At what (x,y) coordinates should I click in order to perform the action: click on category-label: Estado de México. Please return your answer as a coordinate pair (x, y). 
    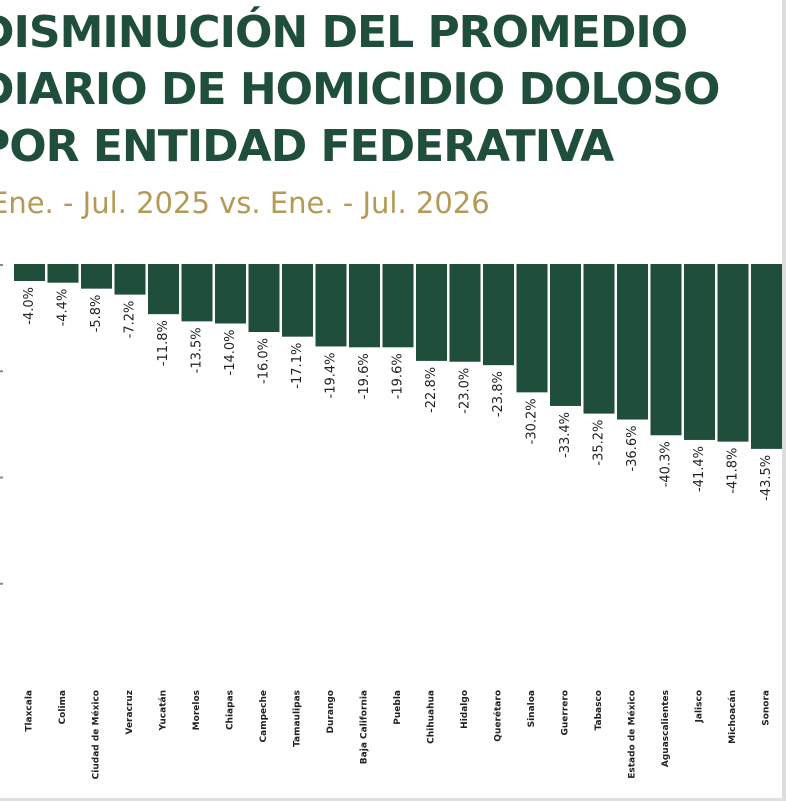
    Looking at the image, I should click on (632, 734).